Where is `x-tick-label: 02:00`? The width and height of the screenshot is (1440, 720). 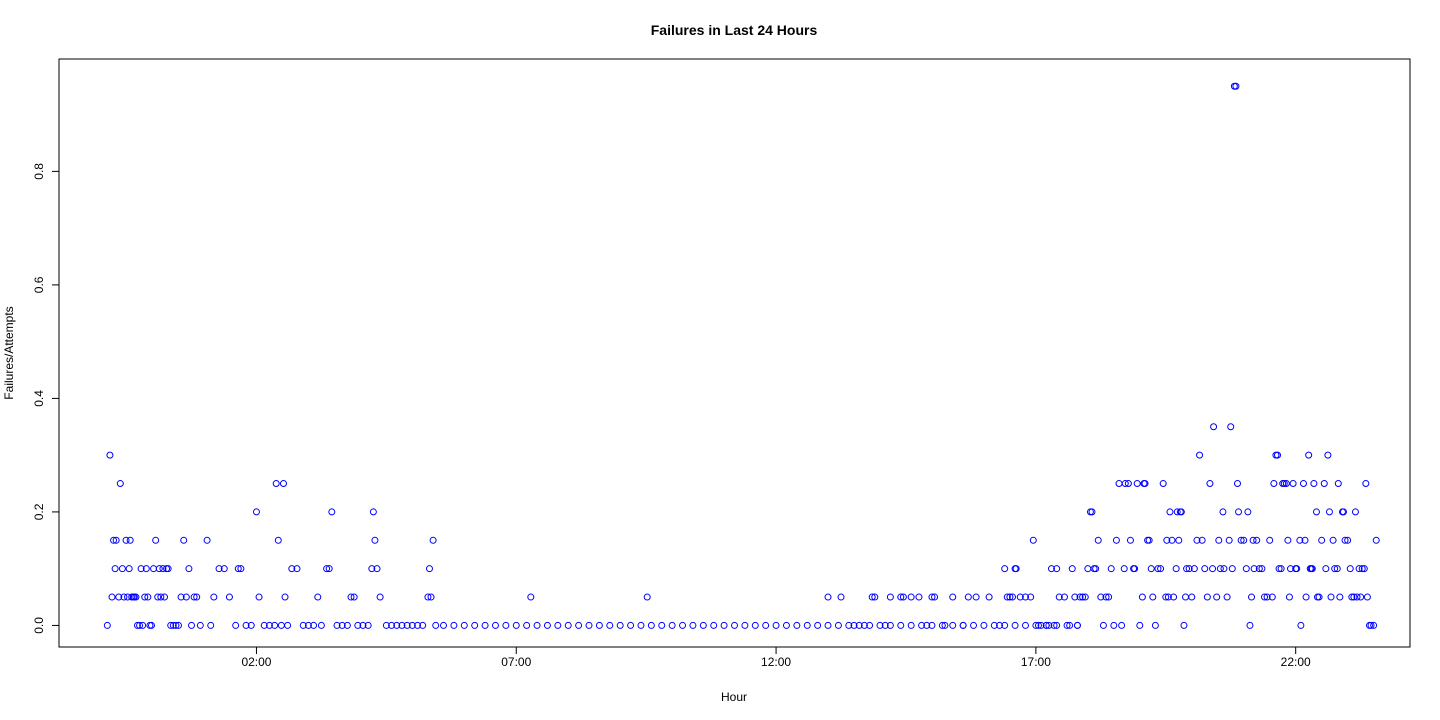 x-tick-label: 02:00 is located at coordinates (256, 662).